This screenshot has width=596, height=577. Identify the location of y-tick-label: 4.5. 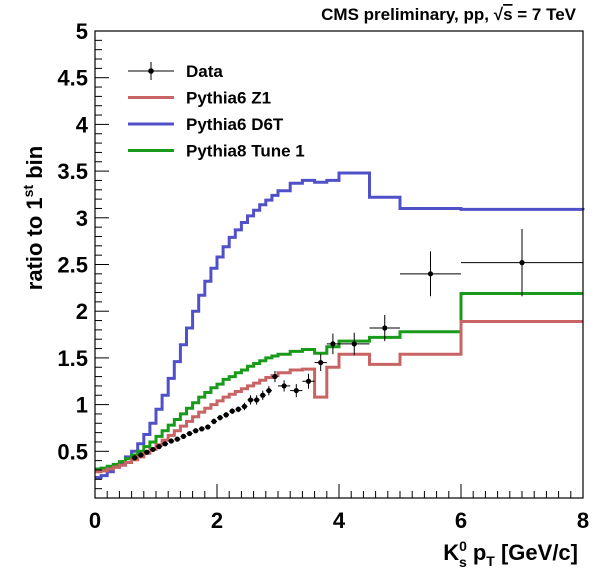
(72, 78).